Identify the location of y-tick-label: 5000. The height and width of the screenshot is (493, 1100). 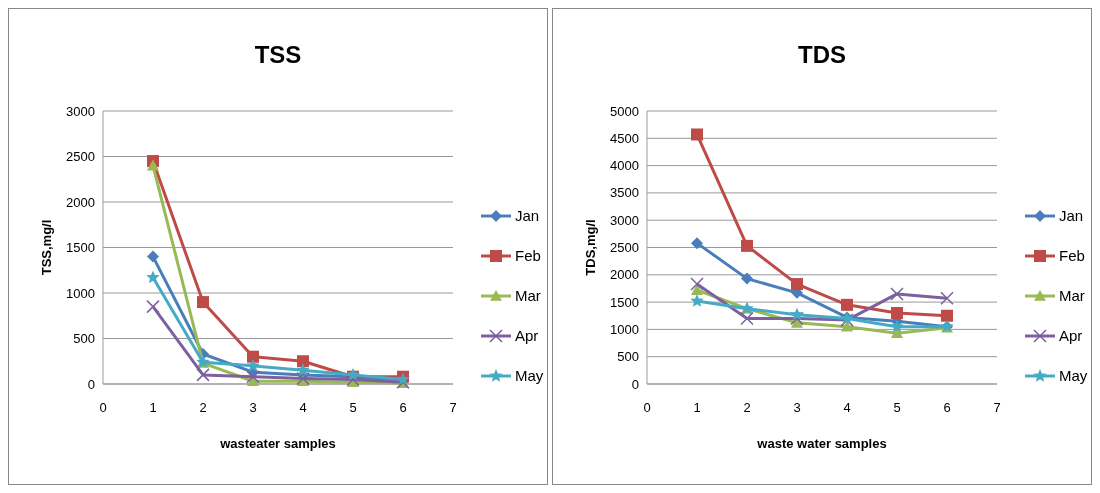
(624, 111).